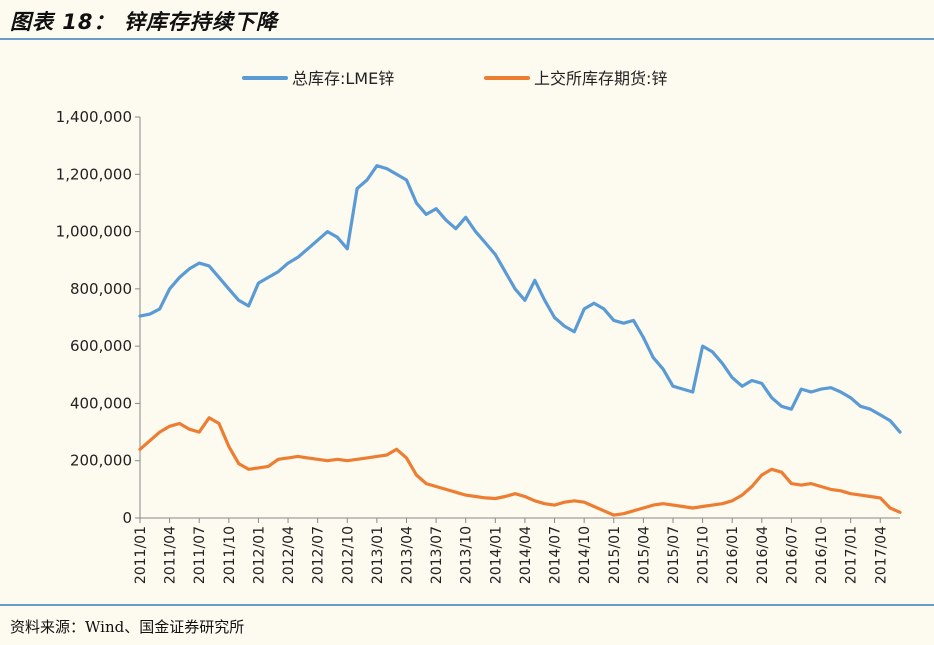 Image resolution: width=934 pixels, height=645 pixels. Describe the element at coordinates (127, 518) in the screenshot. I see `y-tick-label: 0` at that location.